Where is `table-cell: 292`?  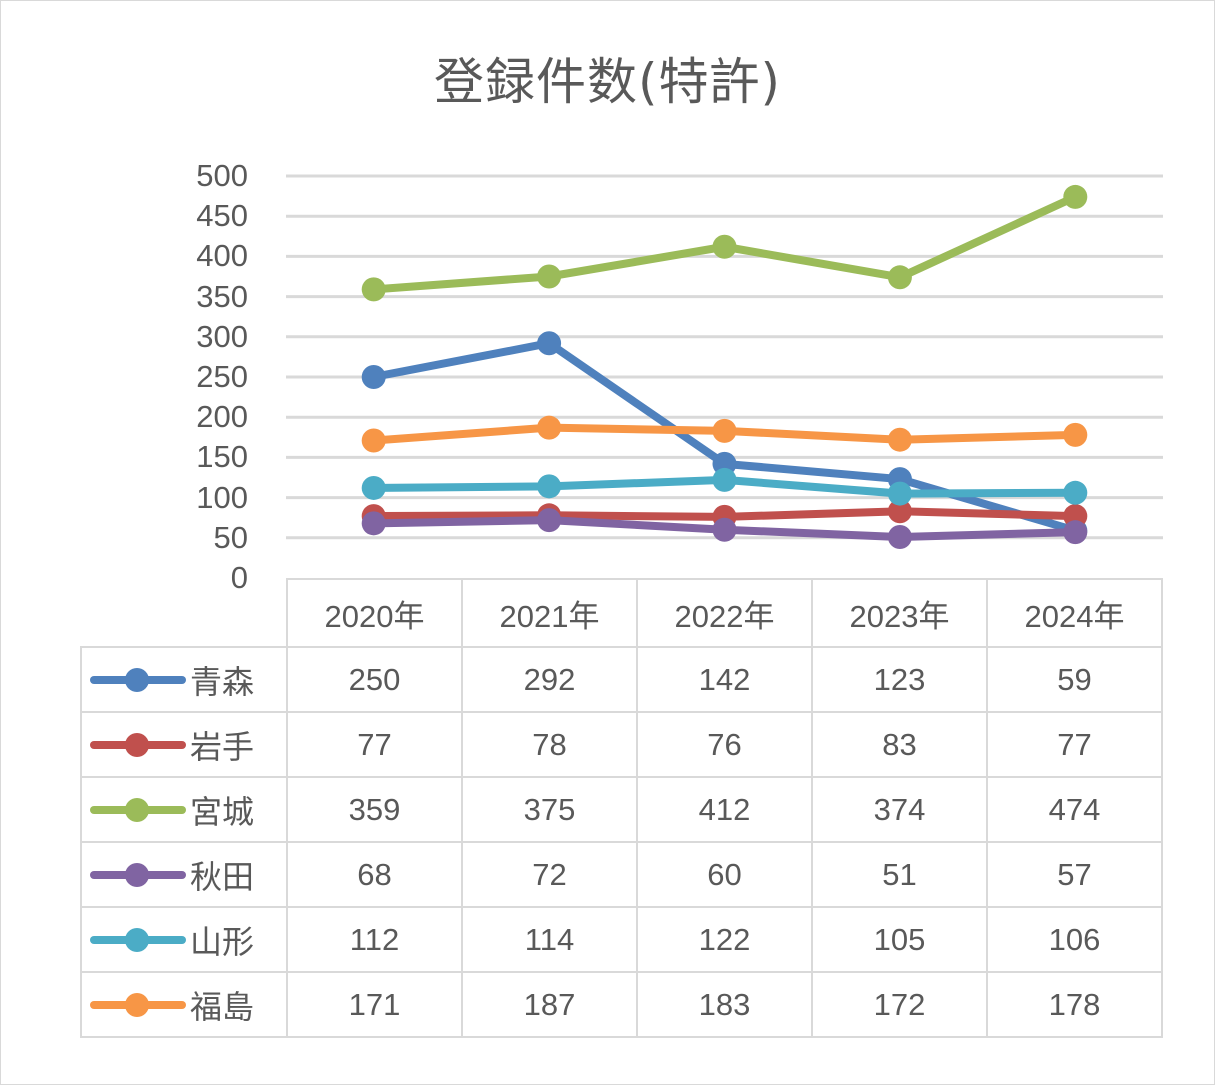
table-cell: 292 is located at coordinates (549, 679).